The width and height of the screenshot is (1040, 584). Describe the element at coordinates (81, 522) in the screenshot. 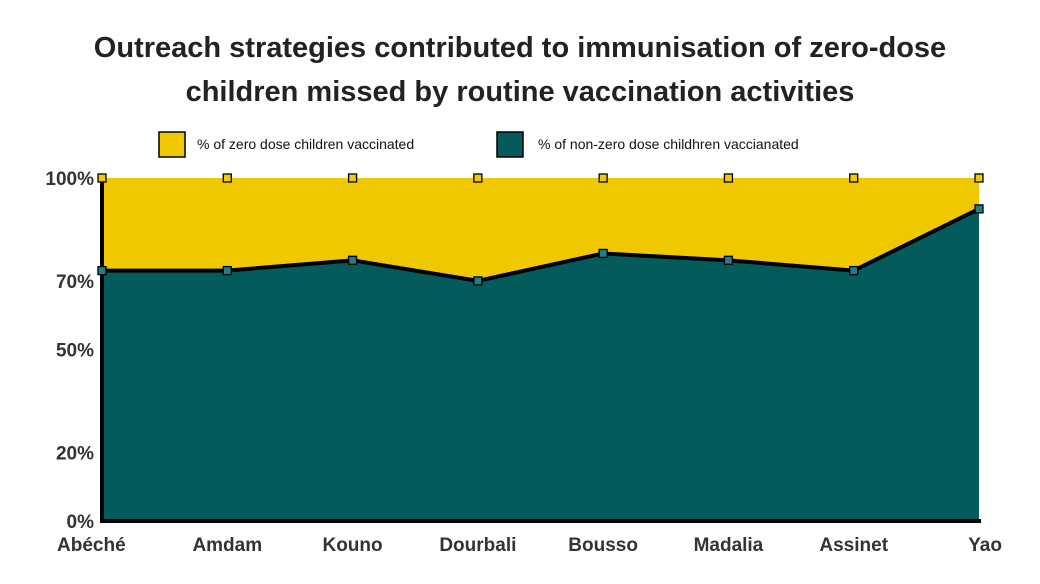

I see `y-tick-label: 0%` at that location.